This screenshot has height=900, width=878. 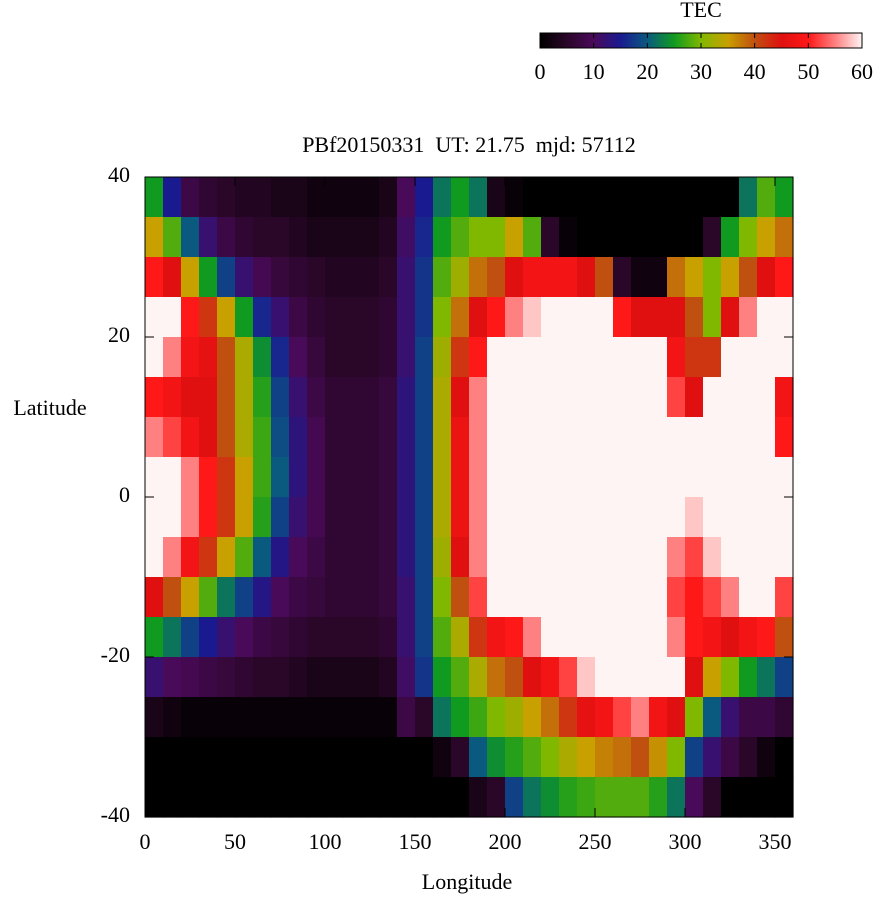 I want to click on x-tick-label: 250, so click(x=595, y=841).